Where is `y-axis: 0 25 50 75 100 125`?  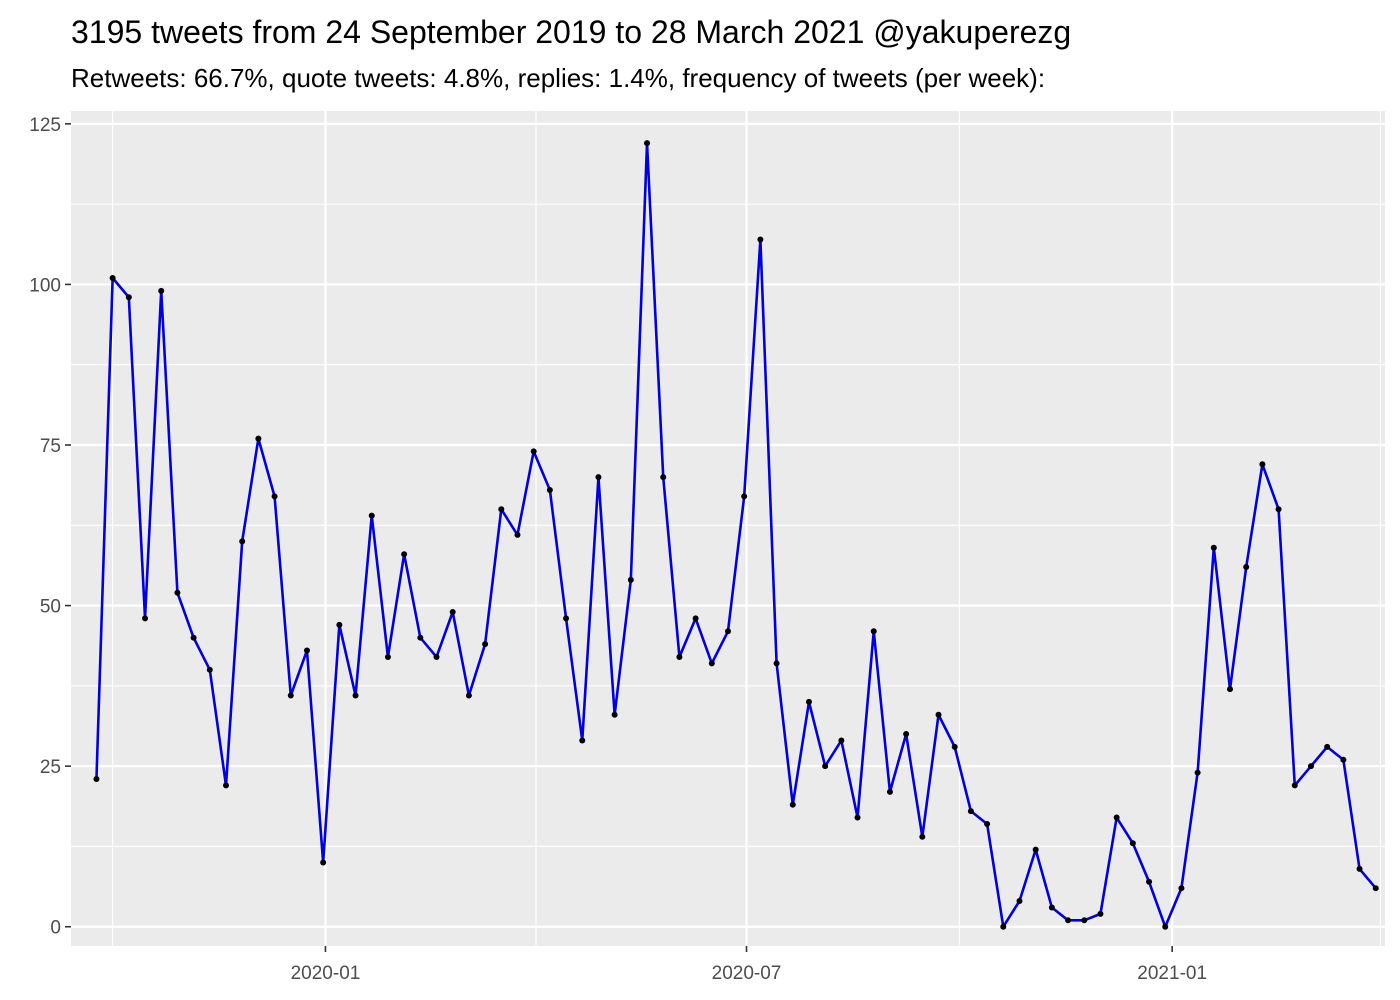 y-axis: 0 25 50 75 100 125 is located at coordinates (50, 527).